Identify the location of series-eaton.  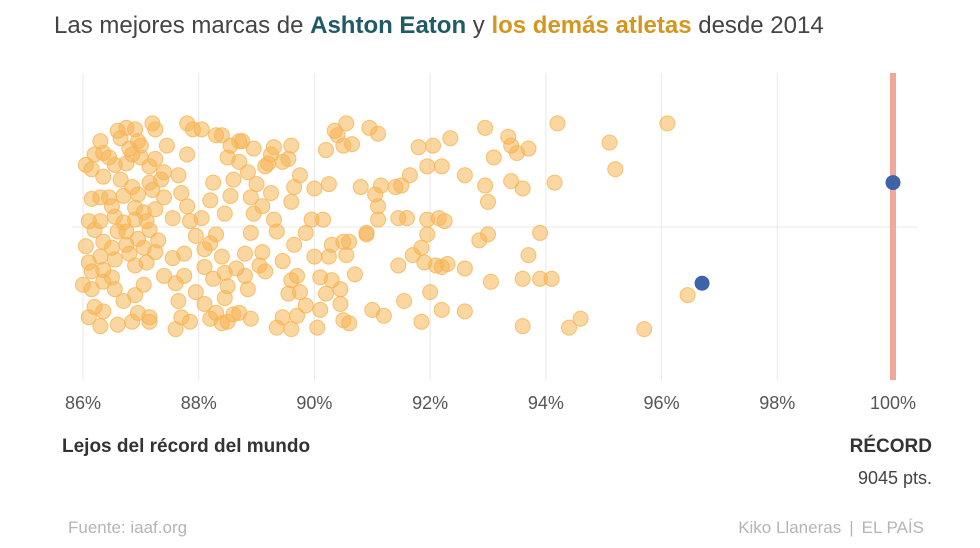
(797, 233).